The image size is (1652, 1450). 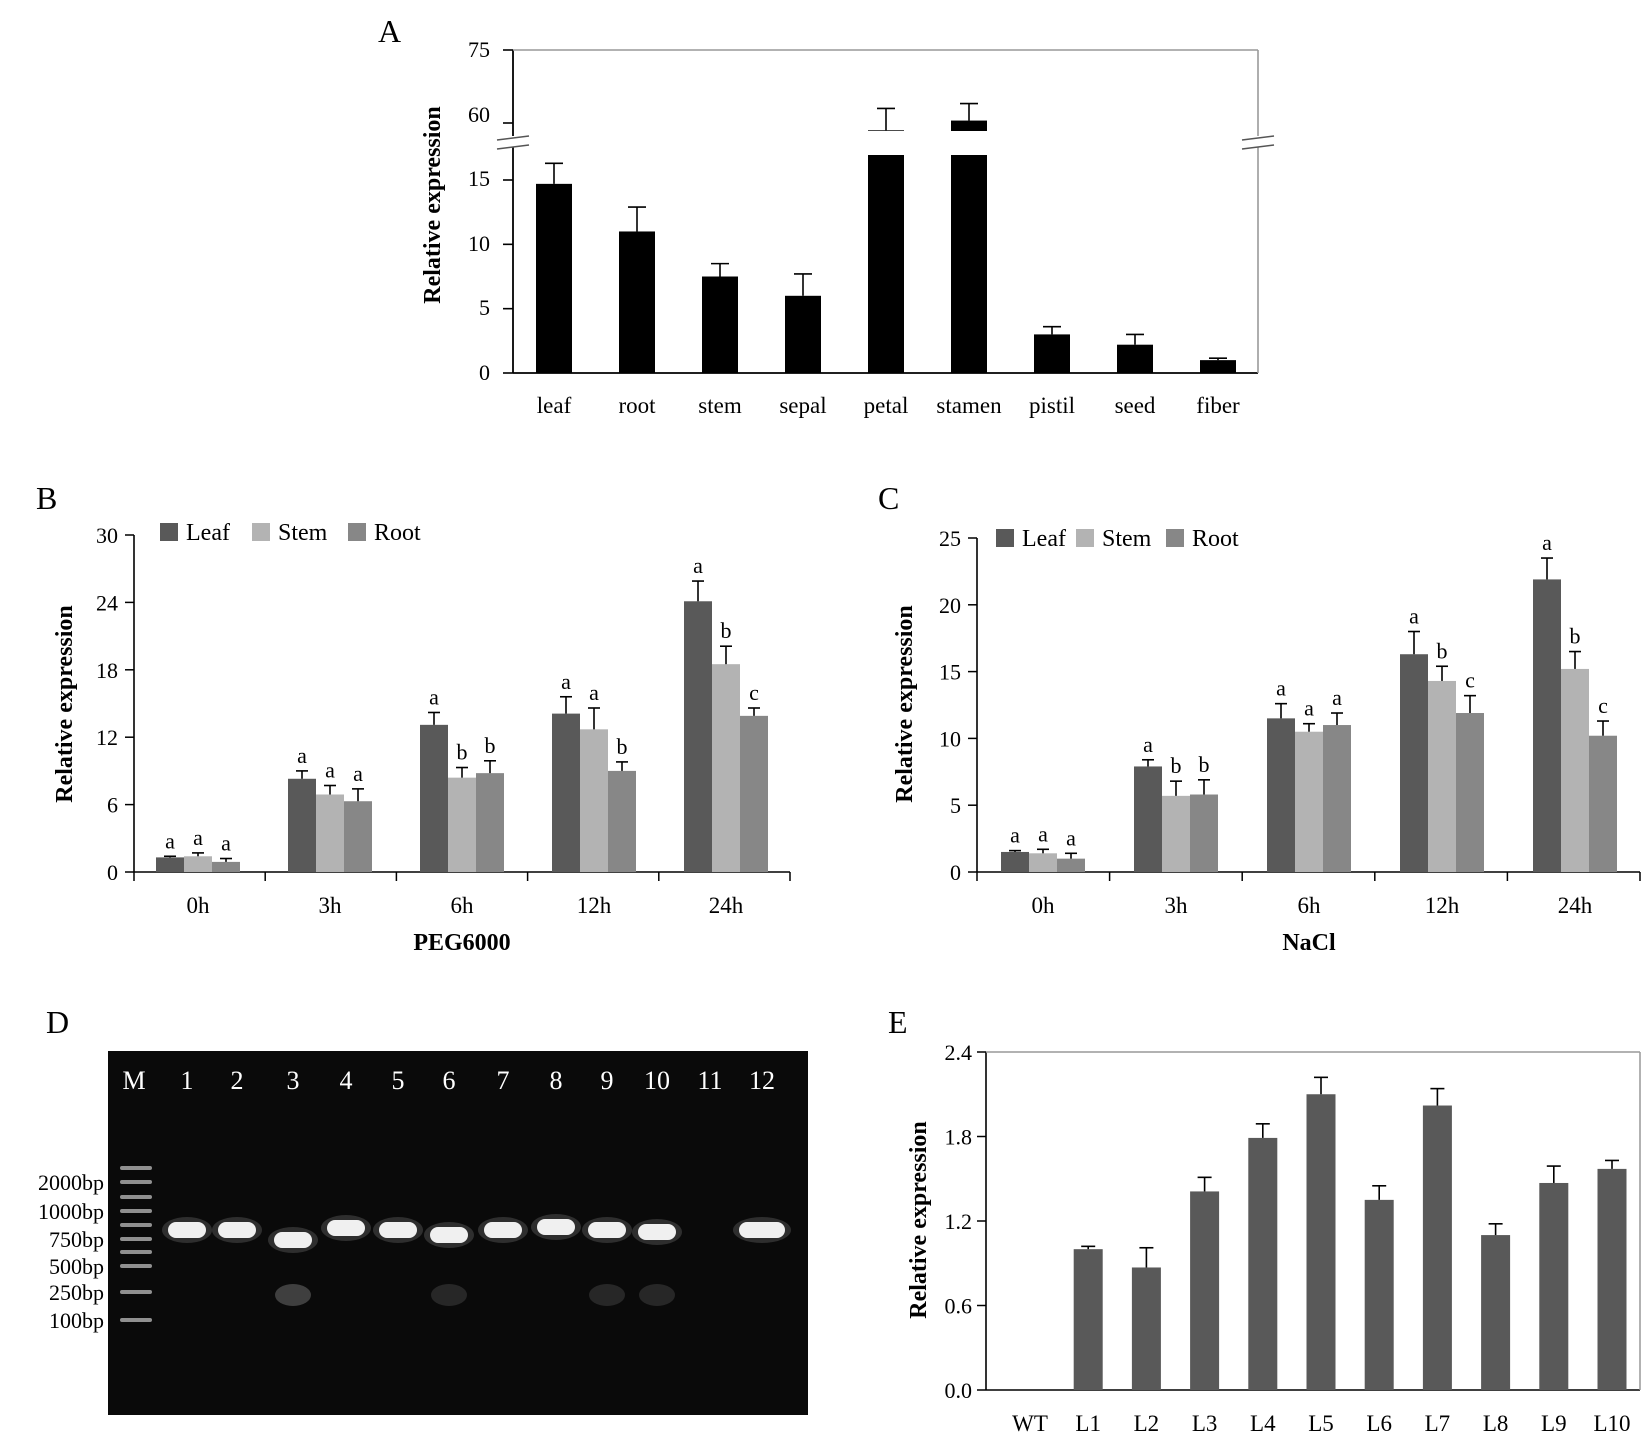 What do you see at coordinates (1263, 1263) in the screenshot?
I see `e-bar-l4` at bounding box center [1263, 1263].